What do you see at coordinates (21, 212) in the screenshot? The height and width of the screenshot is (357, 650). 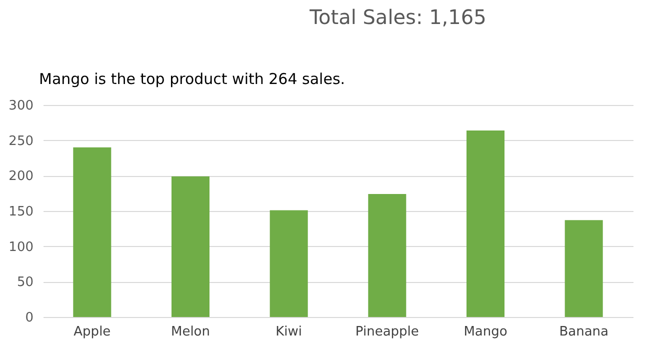 I see `y-tick-label: 150` at bounding box center [21, 212].